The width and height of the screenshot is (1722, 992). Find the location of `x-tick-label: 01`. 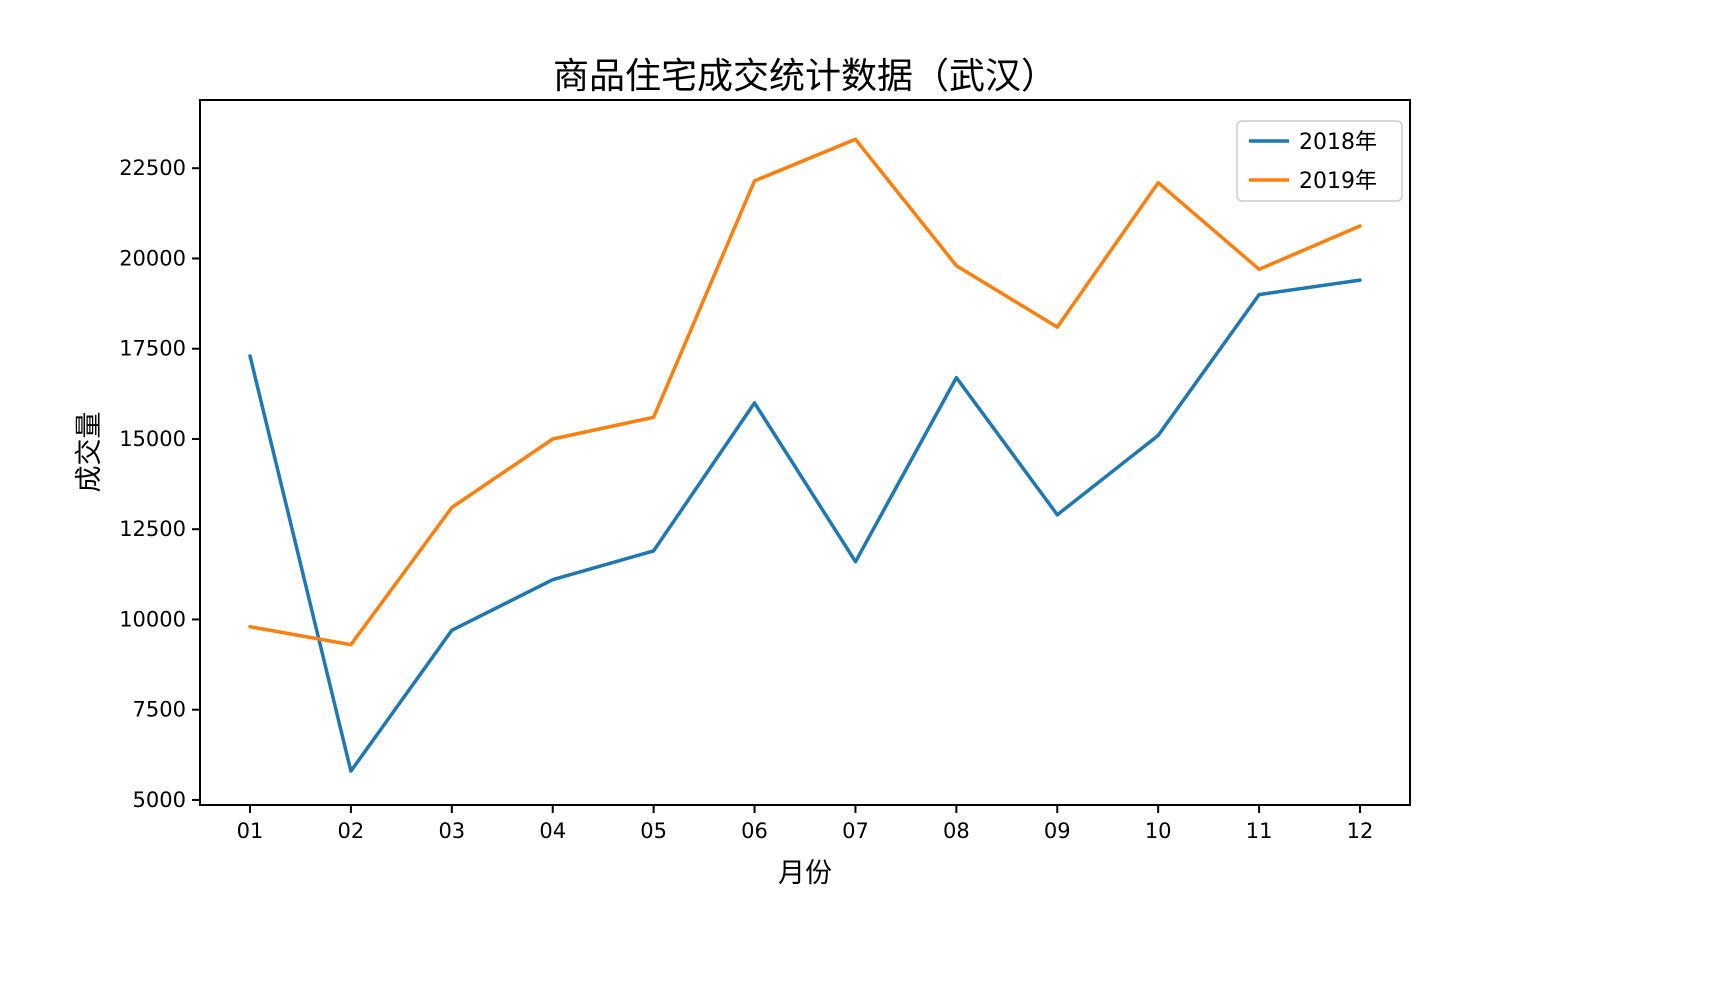

x-tick-label: 01 is located at coordinates (250, 831).